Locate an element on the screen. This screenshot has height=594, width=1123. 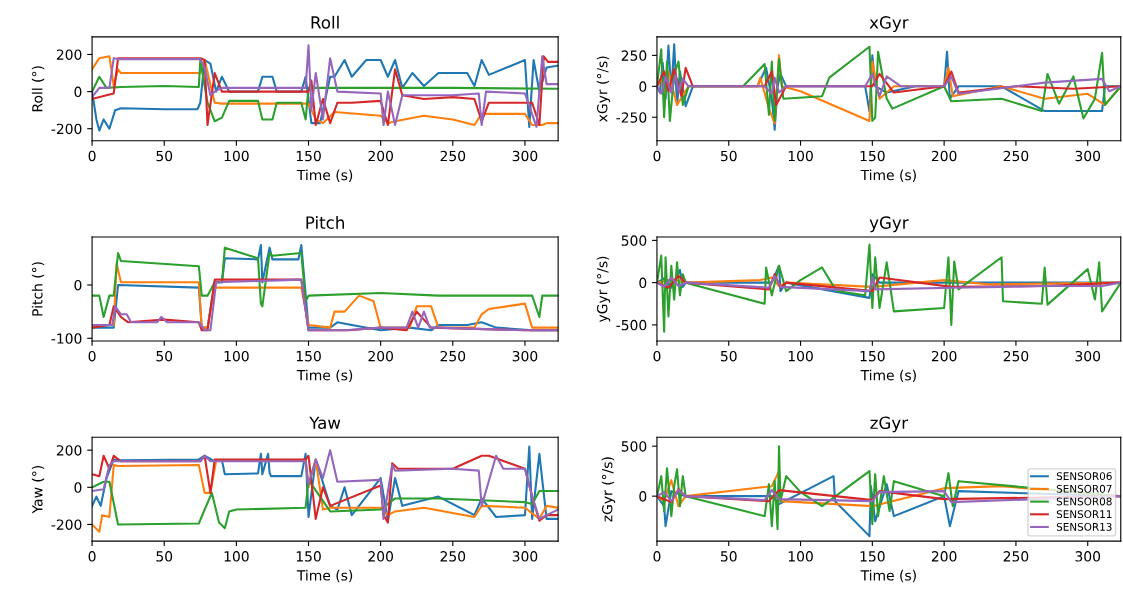
y-tick-label: -100 is located at coordinates (66, 338).